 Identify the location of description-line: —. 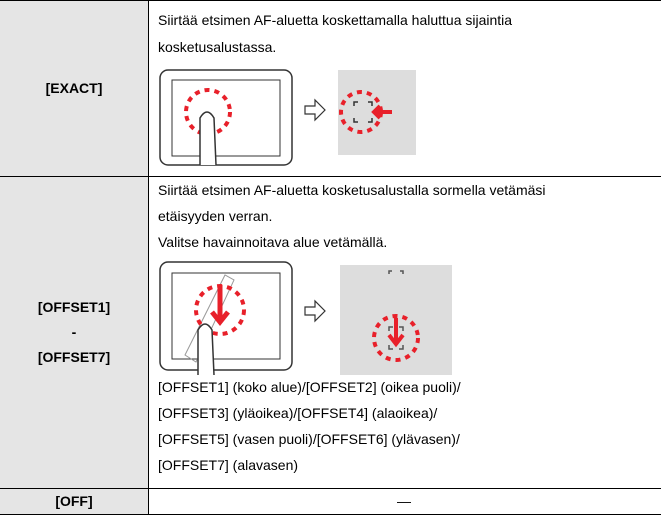
(404, 501).